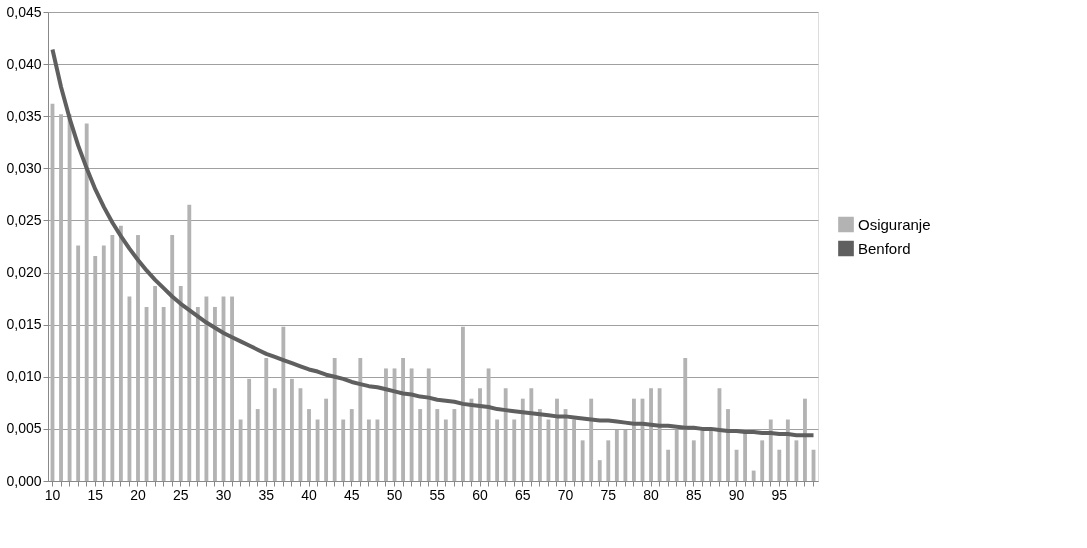 The image size is (1087, 548). What do you see at coordinates (138, 494) in the screenshot?
I see `x-tick-label: 20` at bounding box center [138, 494].